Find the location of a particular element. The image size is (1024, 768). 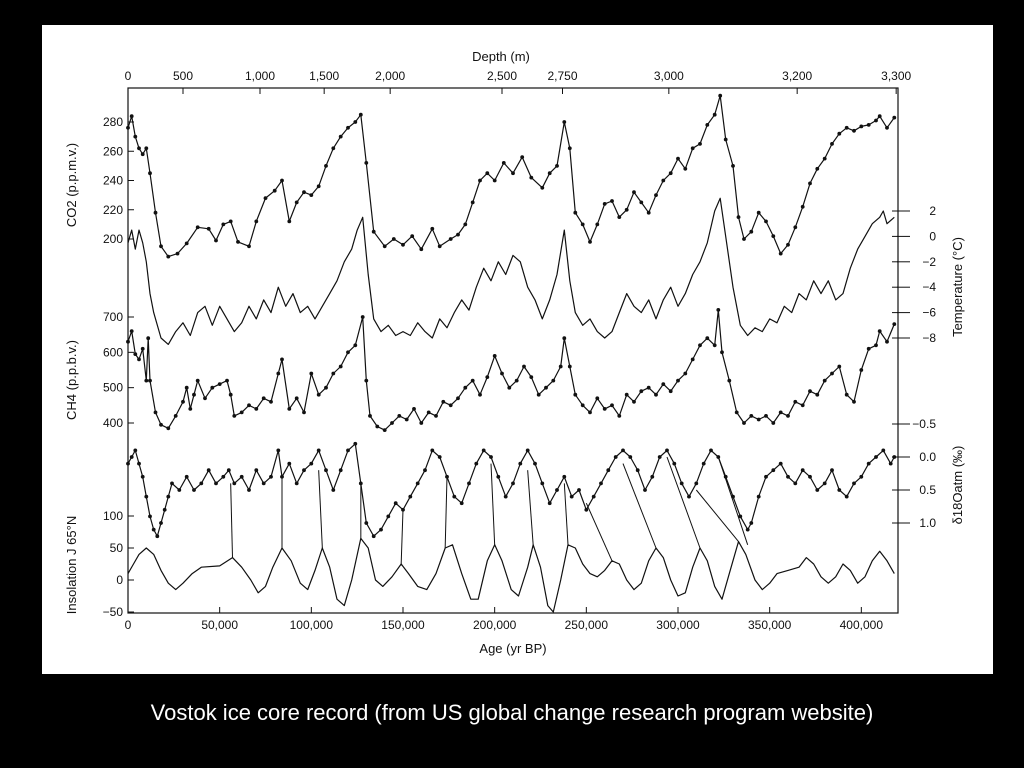

ch4-axis-title: CH4 (p.p.b.v.) is located at coordinates (71, 380).